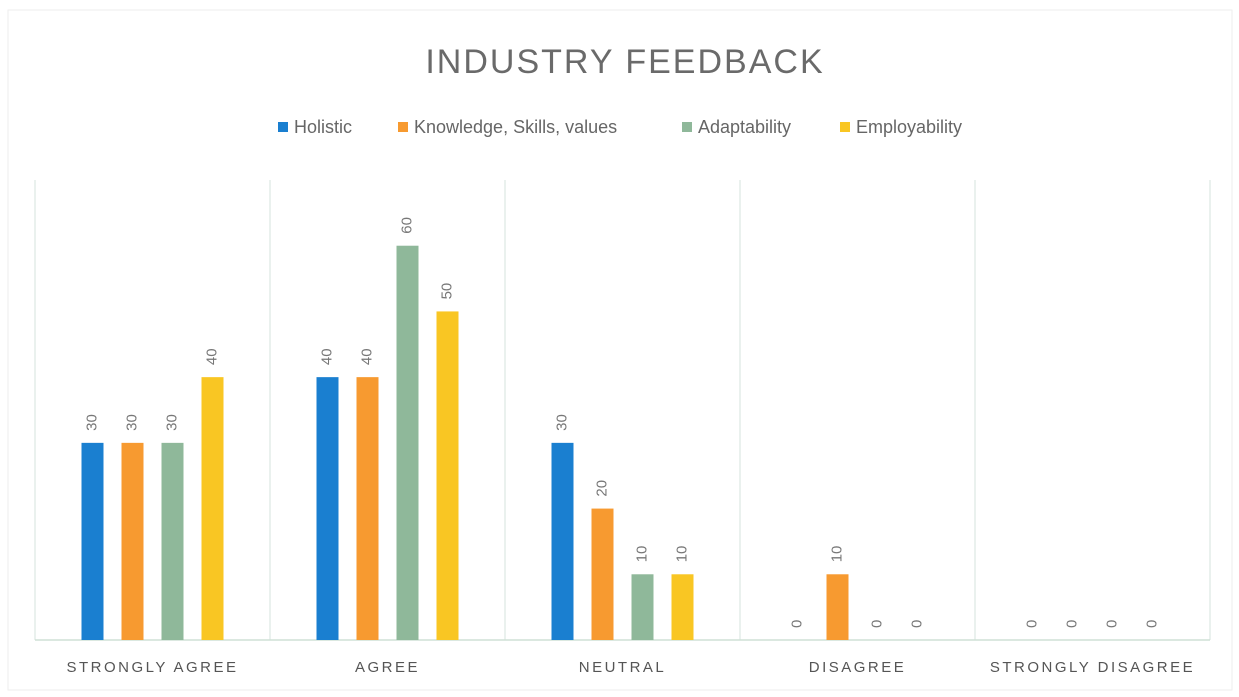 This screenshot has width=1239, height=697. I want to click on legend-label: Adaptability, so click(744, 127).